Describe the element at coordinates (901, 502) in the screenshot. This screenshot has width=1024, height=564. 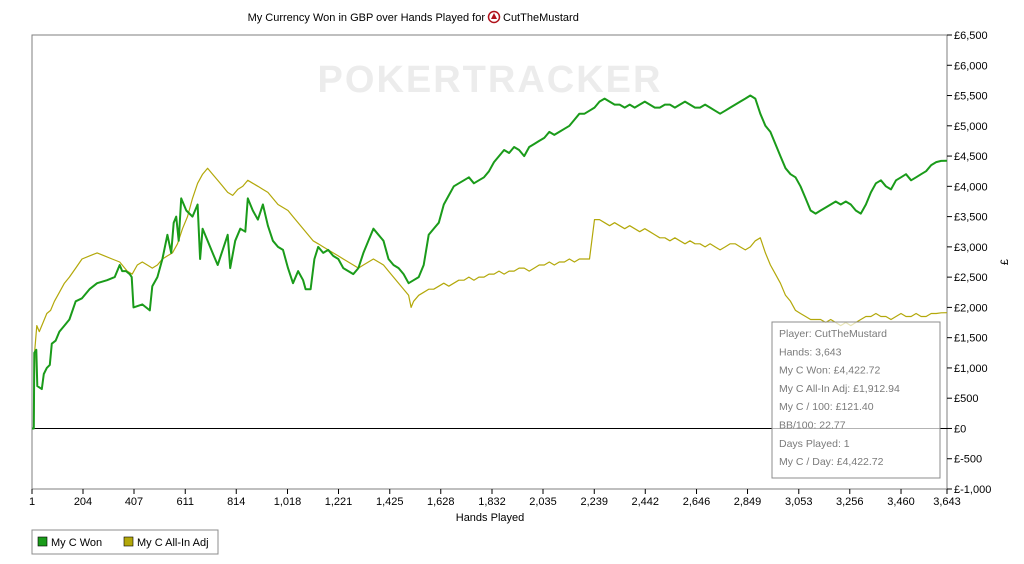
I see `x-tick-label: 3,460` at that location.